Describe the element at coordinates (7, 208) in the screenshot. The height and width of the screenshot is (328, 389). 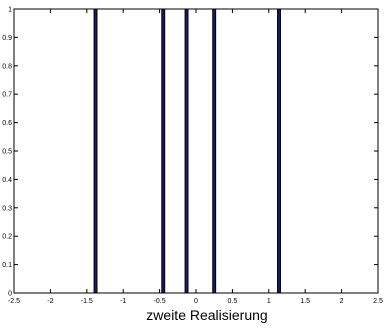
I see `y-tick-label: 0.3` at that location.